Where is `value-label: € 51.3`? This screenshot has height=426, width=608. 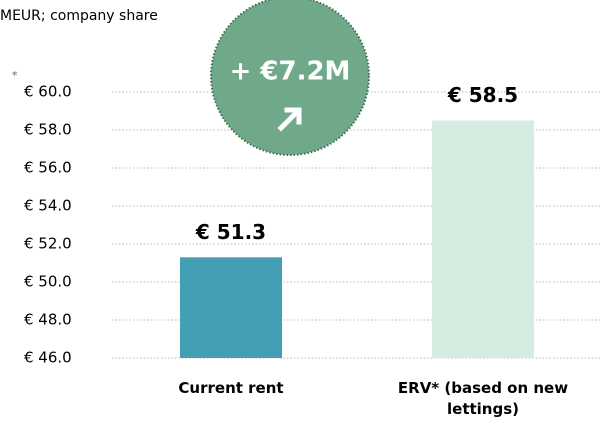 value-label: € 51.3 is located at coordinates (230, 232).